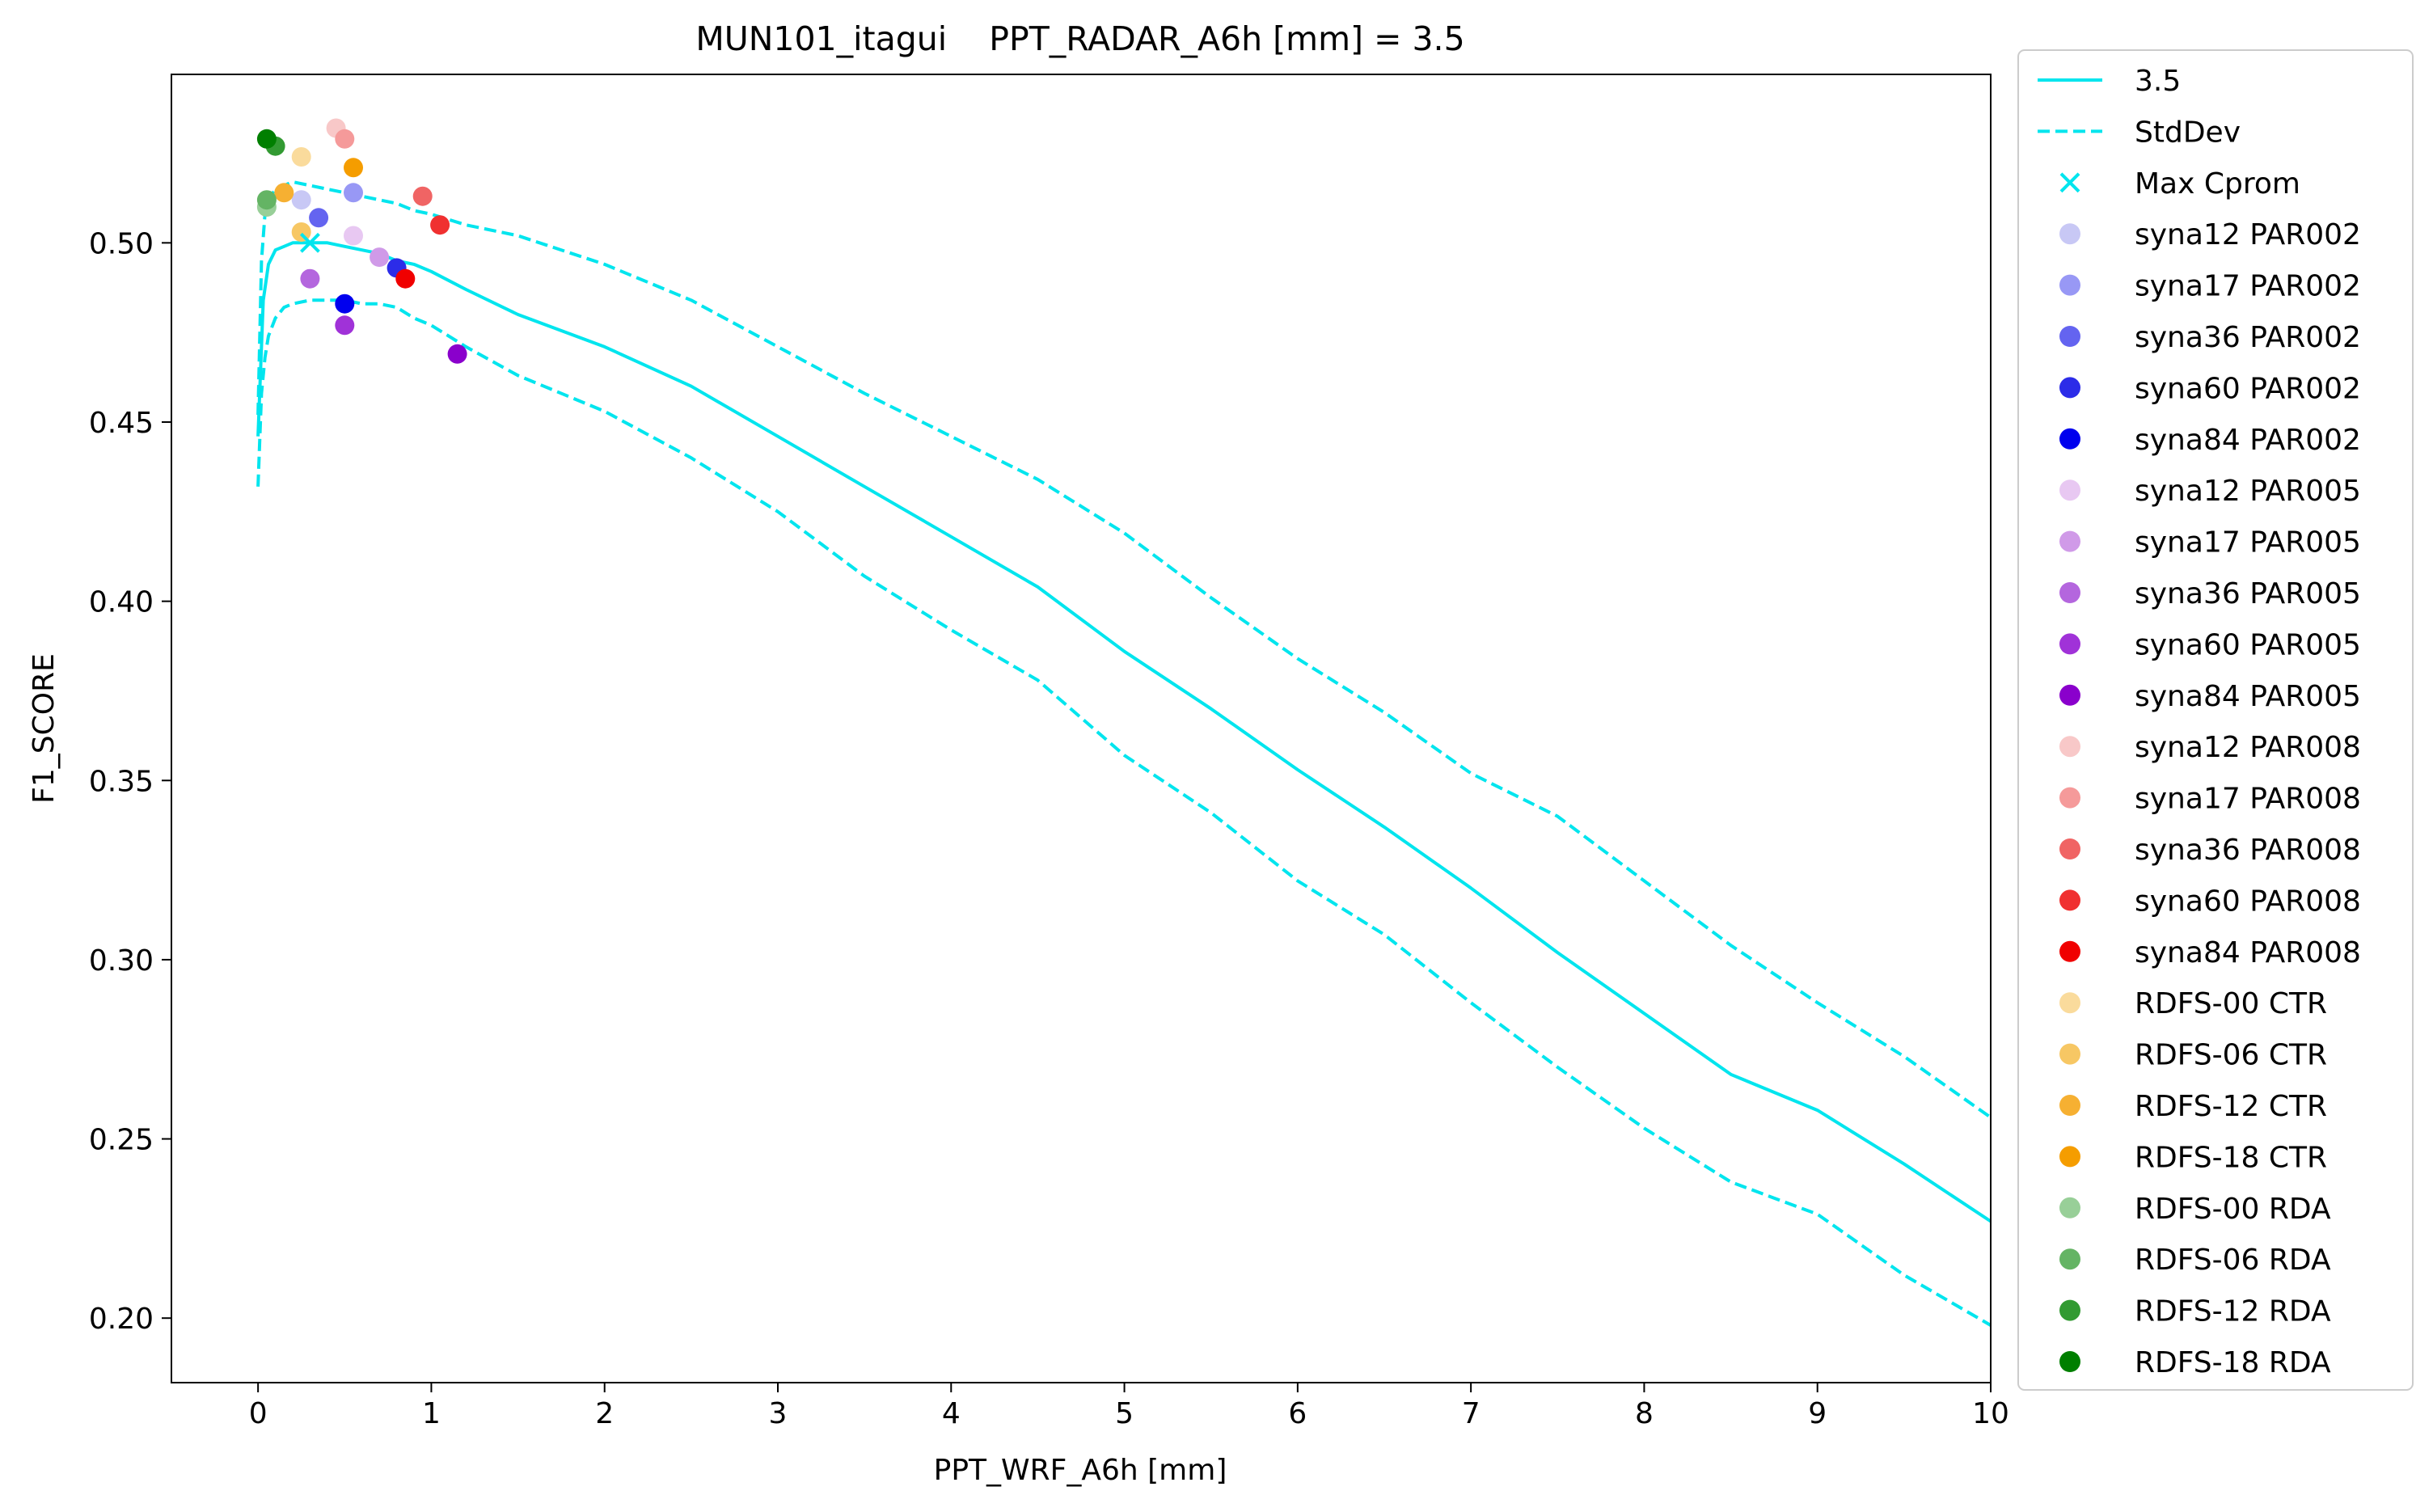  What do you see at coordinates (121, 781) in the screenshot?
I see `y-tick-label: 0.35` at bounding box center [121, 781].